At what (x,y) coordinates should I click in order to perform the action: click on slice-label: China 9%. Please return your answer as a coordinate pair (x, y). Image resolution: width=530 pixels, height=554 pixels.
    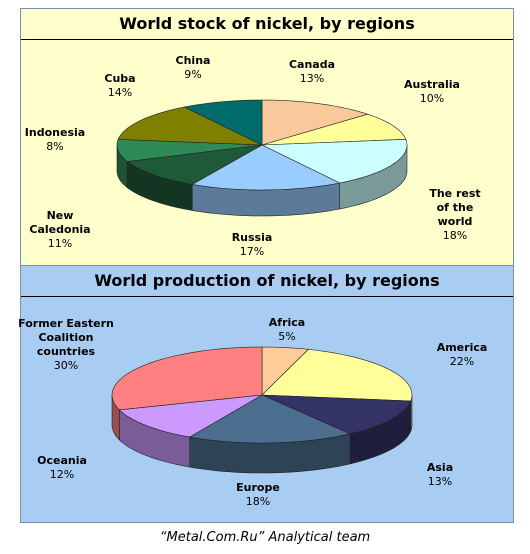
    Looking at the image, I should click on (193, 68).